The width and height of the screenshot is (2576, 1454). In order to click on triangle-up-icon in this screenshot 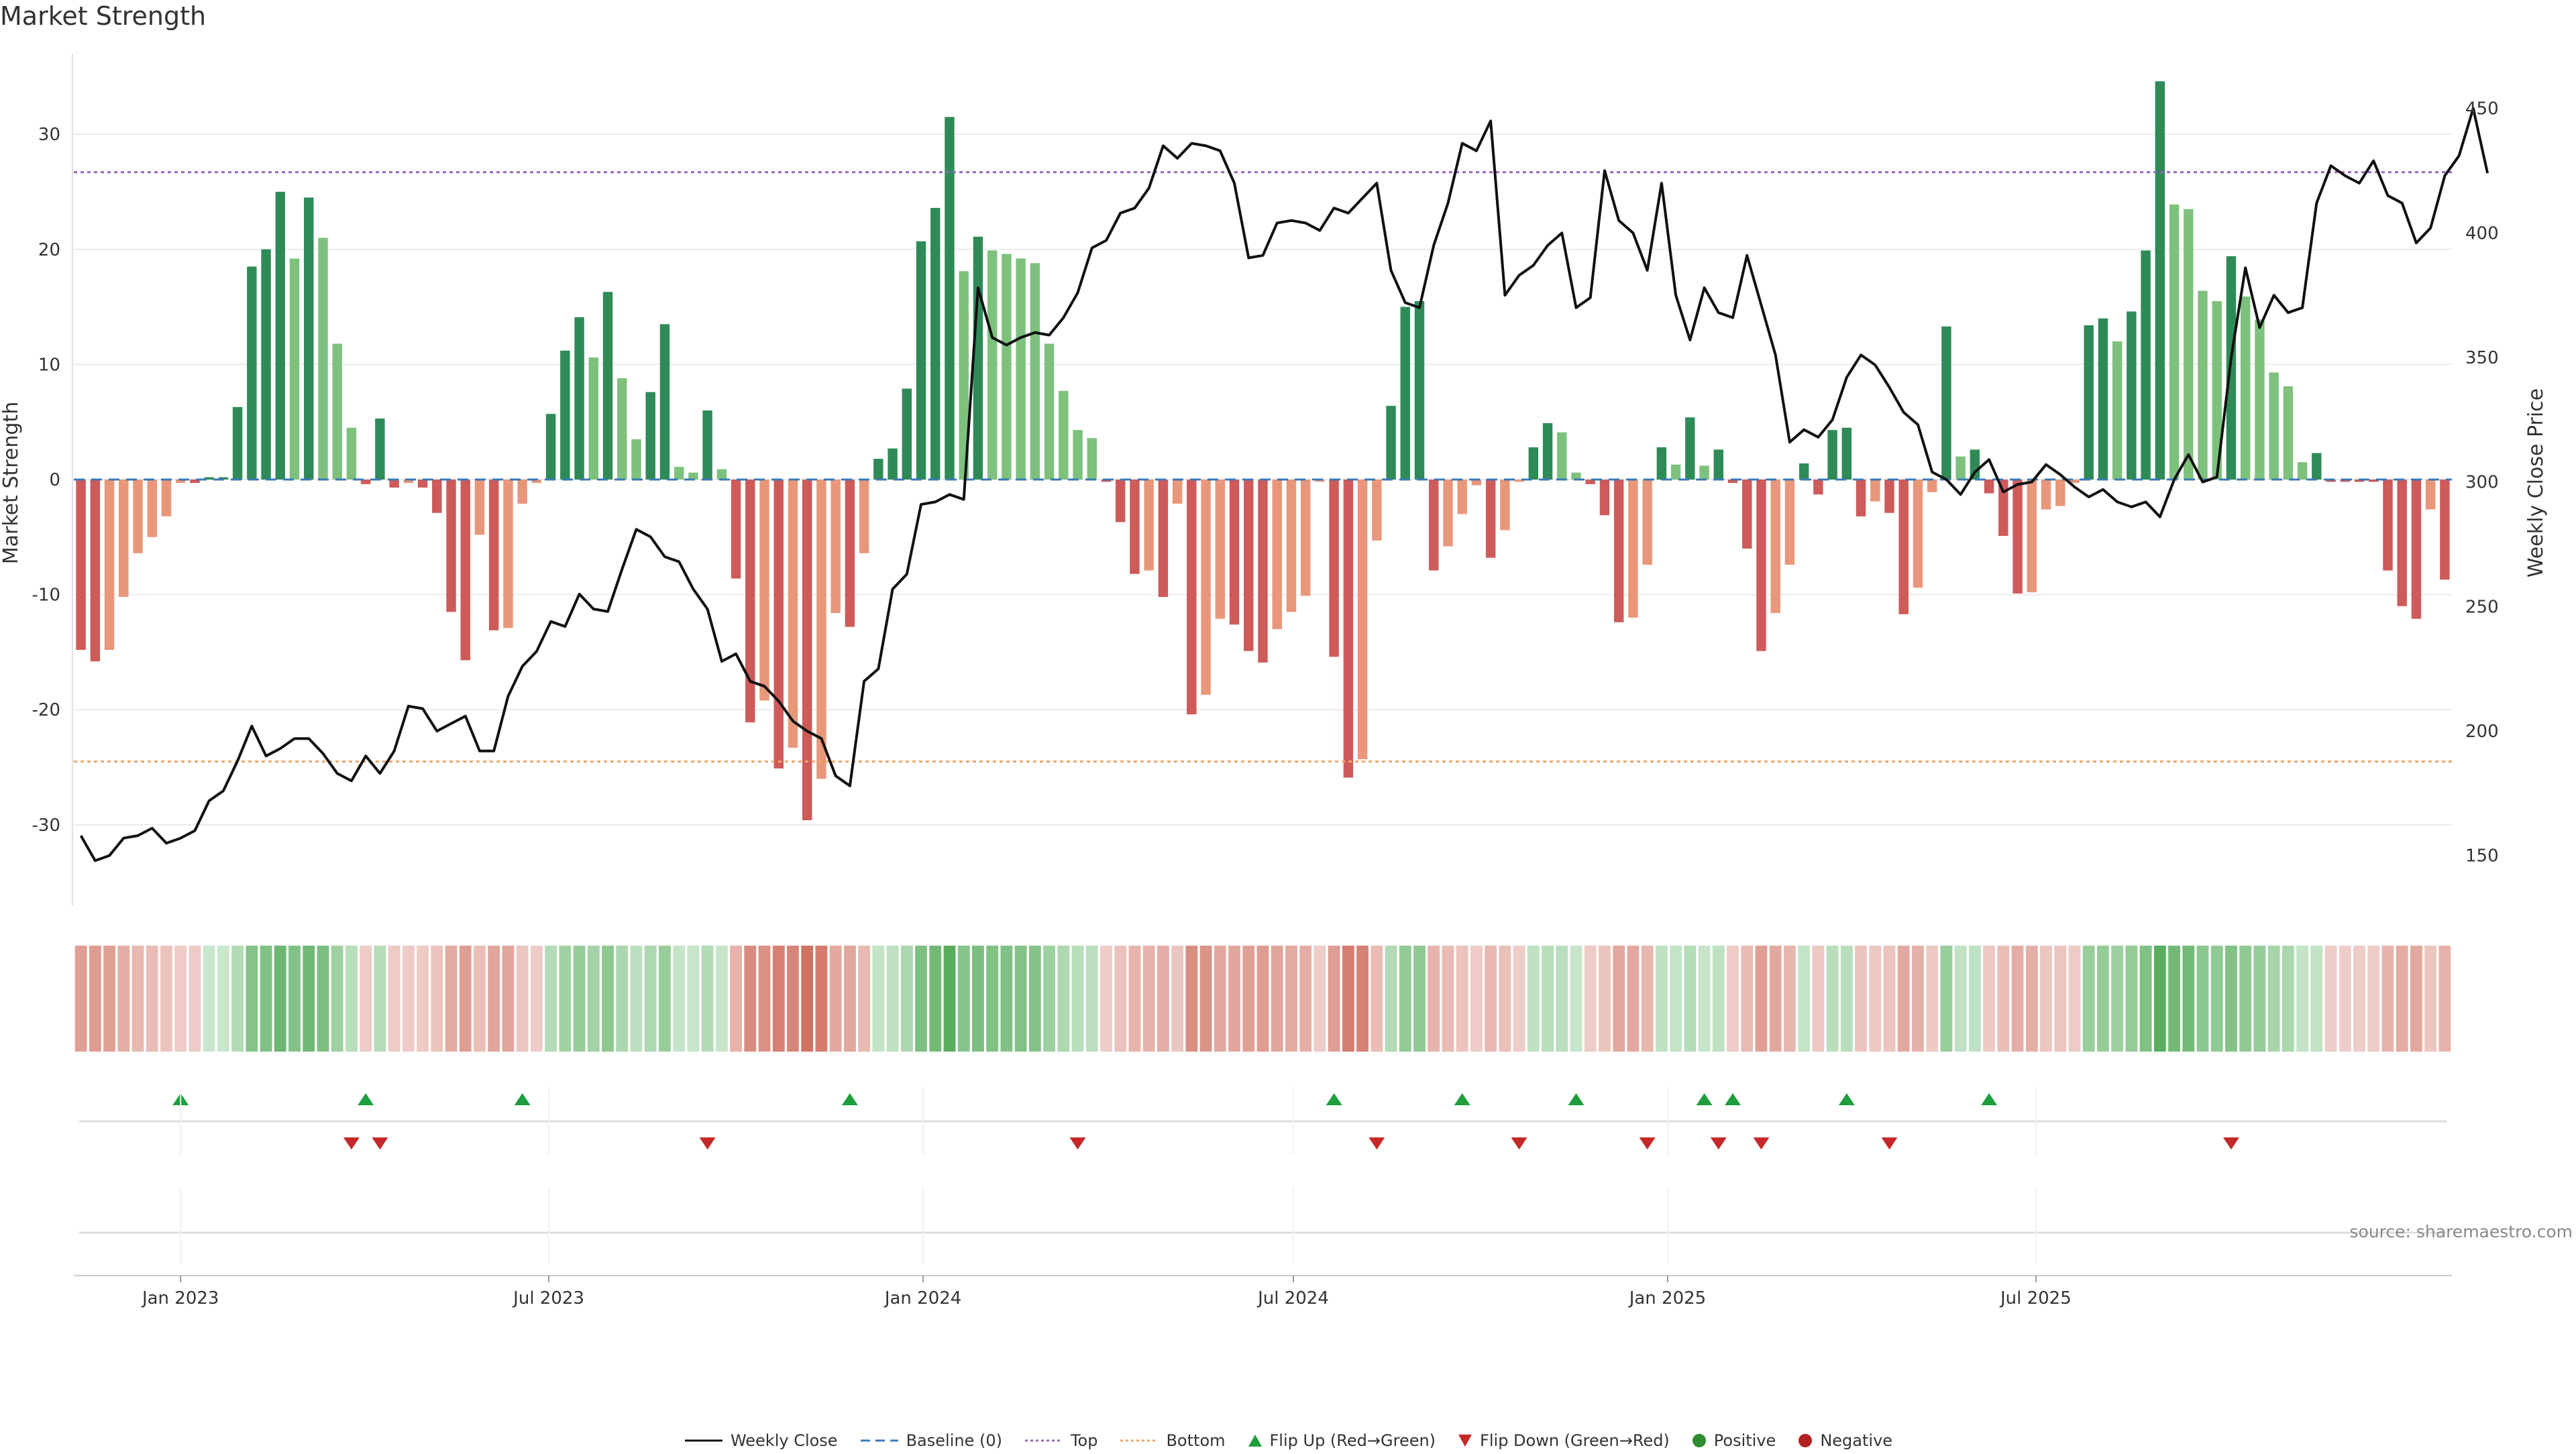, I will do `click(1255, 1441)`.